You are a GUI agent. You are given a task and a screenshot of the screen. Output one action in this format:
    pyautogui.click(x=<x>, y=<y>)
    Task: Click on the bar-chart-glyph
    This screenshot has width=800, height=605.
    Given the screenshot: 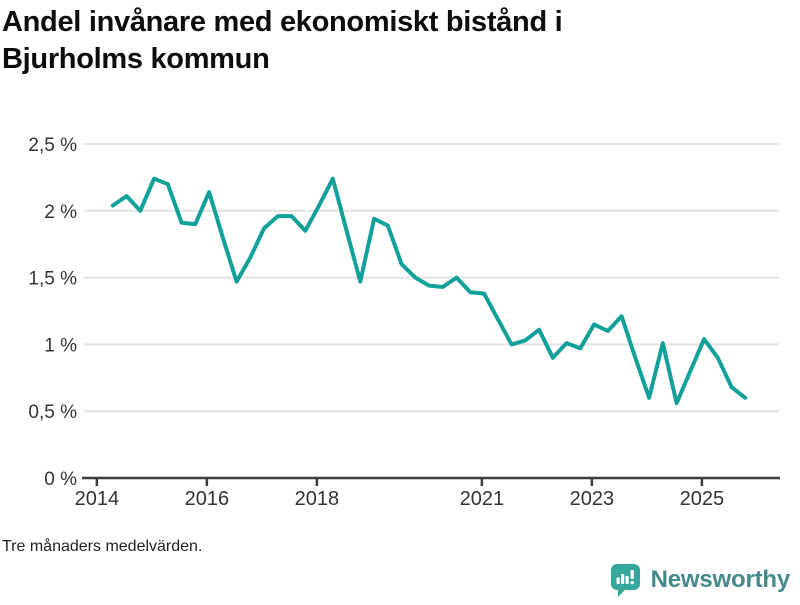 What is the action you would take?
    pyautogui.click(x=625, y=577)
    